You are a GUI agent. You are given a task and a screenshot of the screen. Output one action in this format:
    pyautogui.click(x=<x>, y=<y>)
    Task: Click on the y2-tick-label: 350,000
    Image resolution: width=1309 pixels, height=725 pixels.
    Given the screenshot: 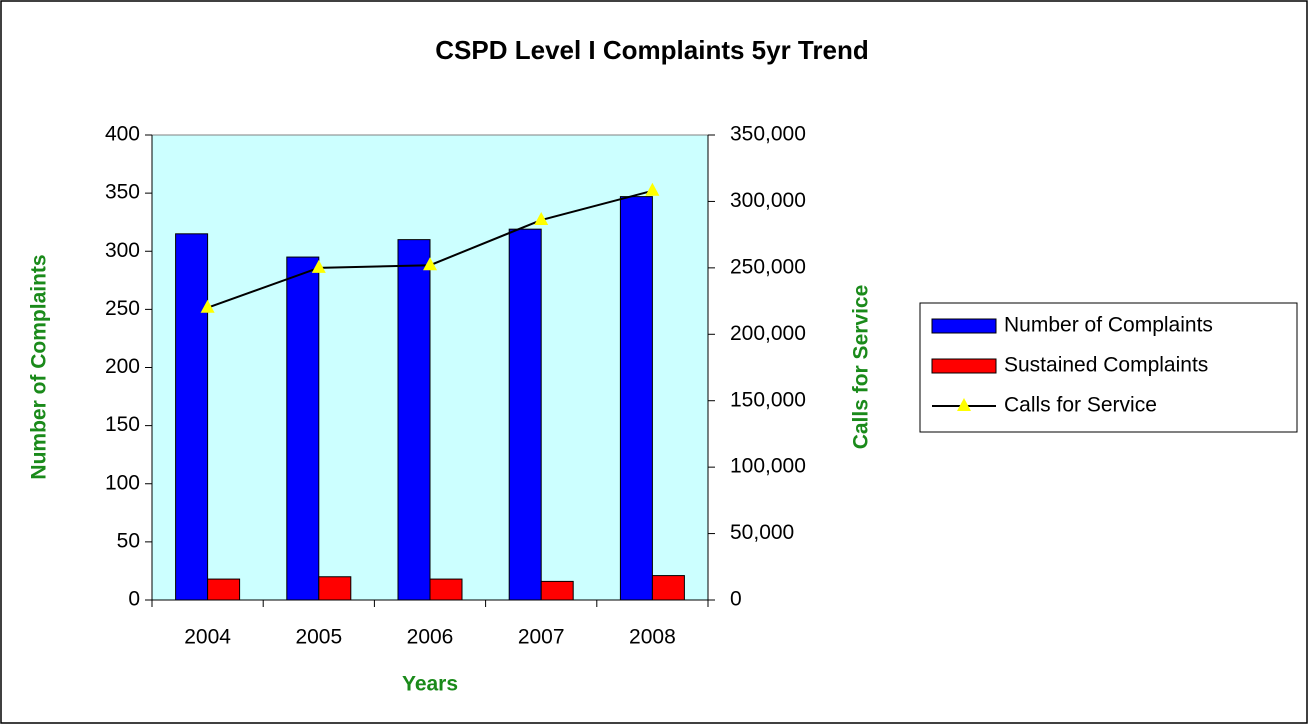 What is the action you would take?
    pyautogui.click(x=768, y=134)
    